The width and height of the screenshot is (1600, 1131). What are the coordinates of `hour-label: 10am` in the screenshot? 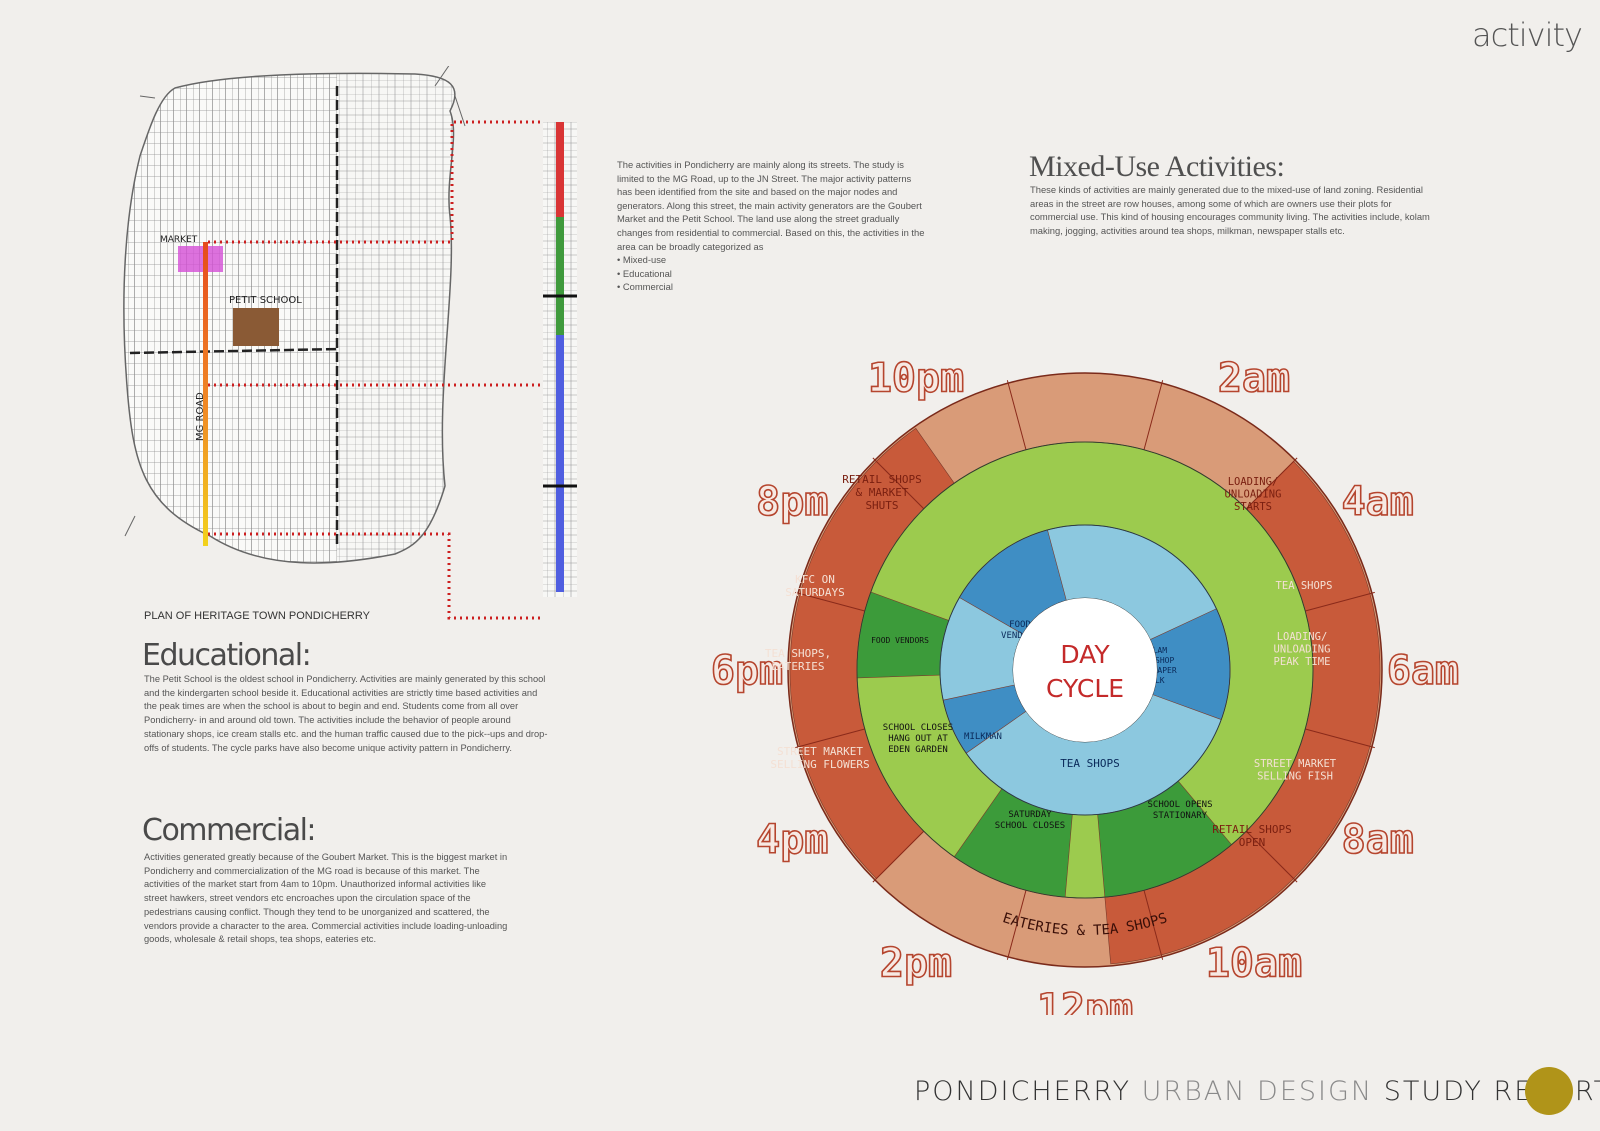 It's located at (1254, 964).